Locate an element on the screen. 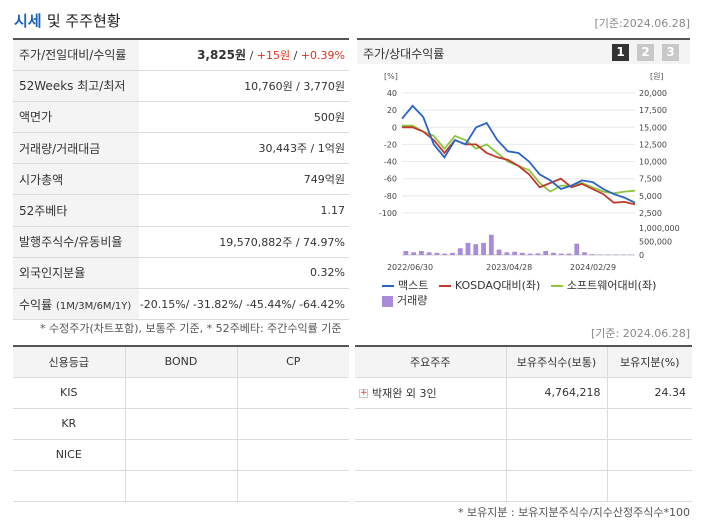 Image resolution: width=702 pixels, height=525 pixels. table-header: 주요주주 보유주식수(보통) 보유지분(%) is located at coordinates (523, 361).